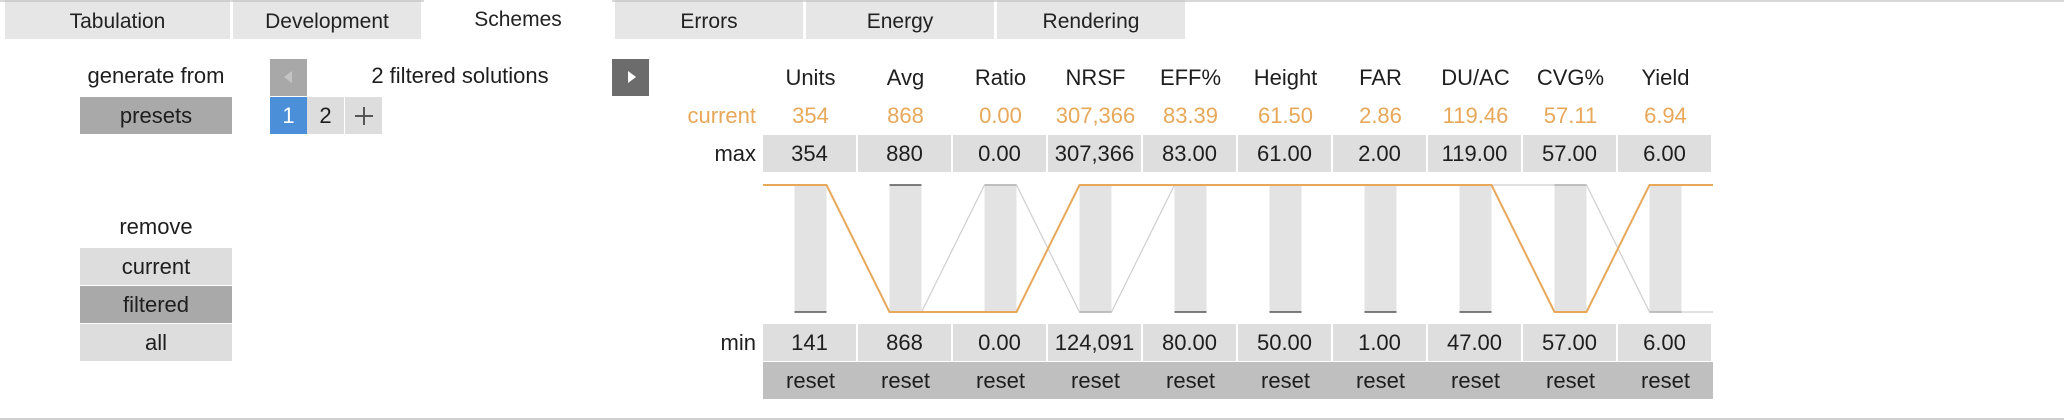 This screenshot has width=2064, height=420. I want to click on max-value-du-ac: 119.00, so click(1474, 153).